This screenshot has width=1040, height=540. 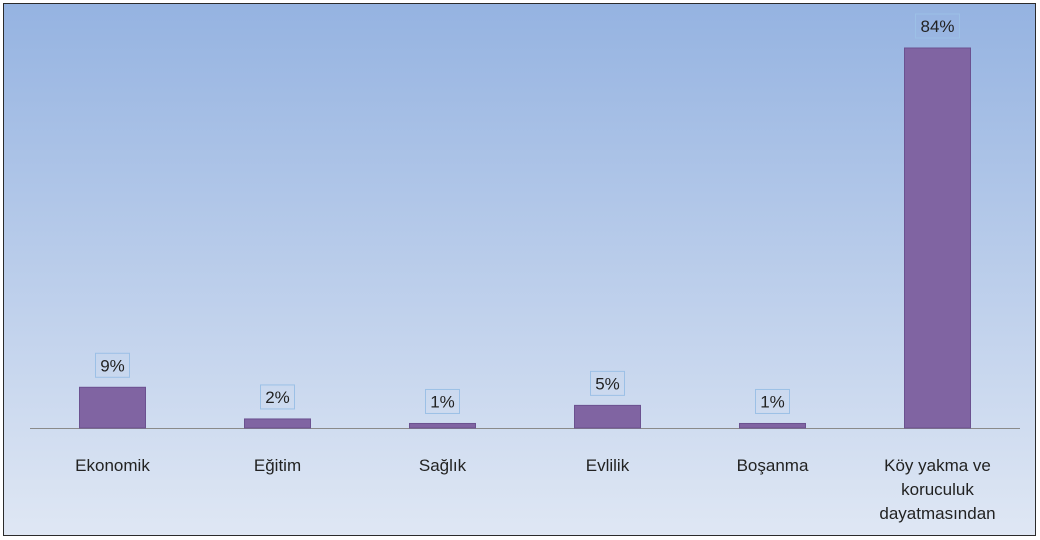 What do you see at coordinates (277, 465) in the screenshot?
I see `x-tick-label-2: Eğitim` at bounding box center [277, 465].